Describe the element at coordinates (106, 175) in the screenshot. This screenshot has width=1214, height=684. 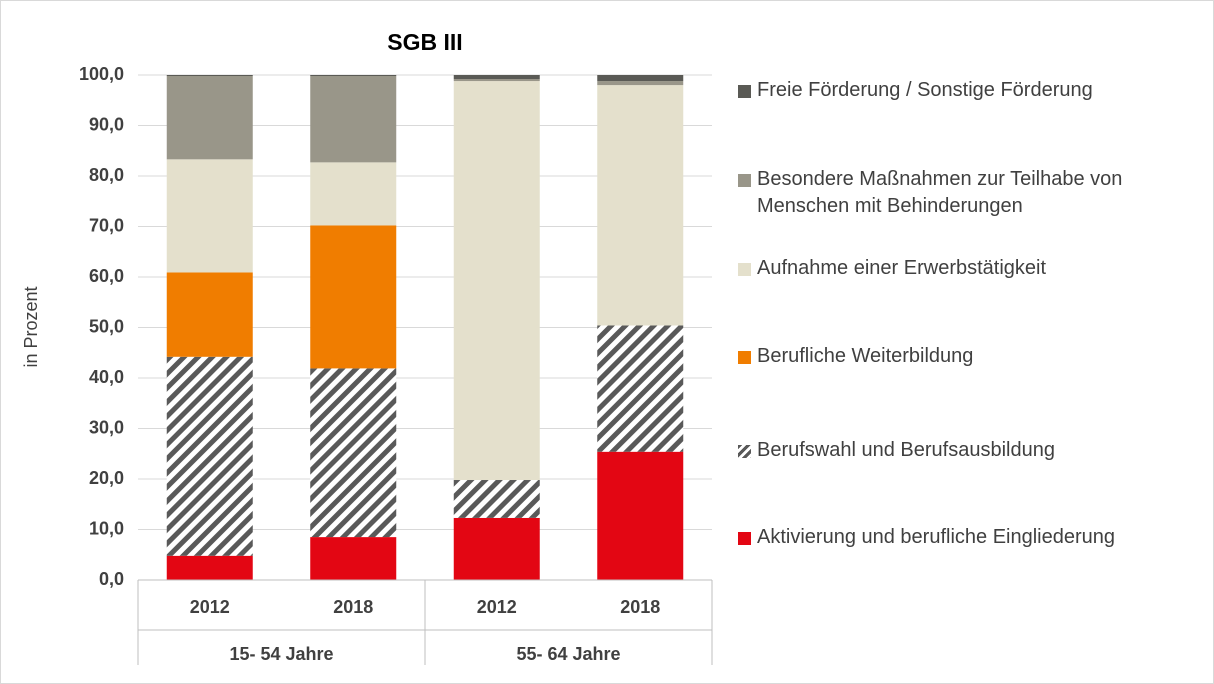
I see `y-tick-label: 80,0` at that location.